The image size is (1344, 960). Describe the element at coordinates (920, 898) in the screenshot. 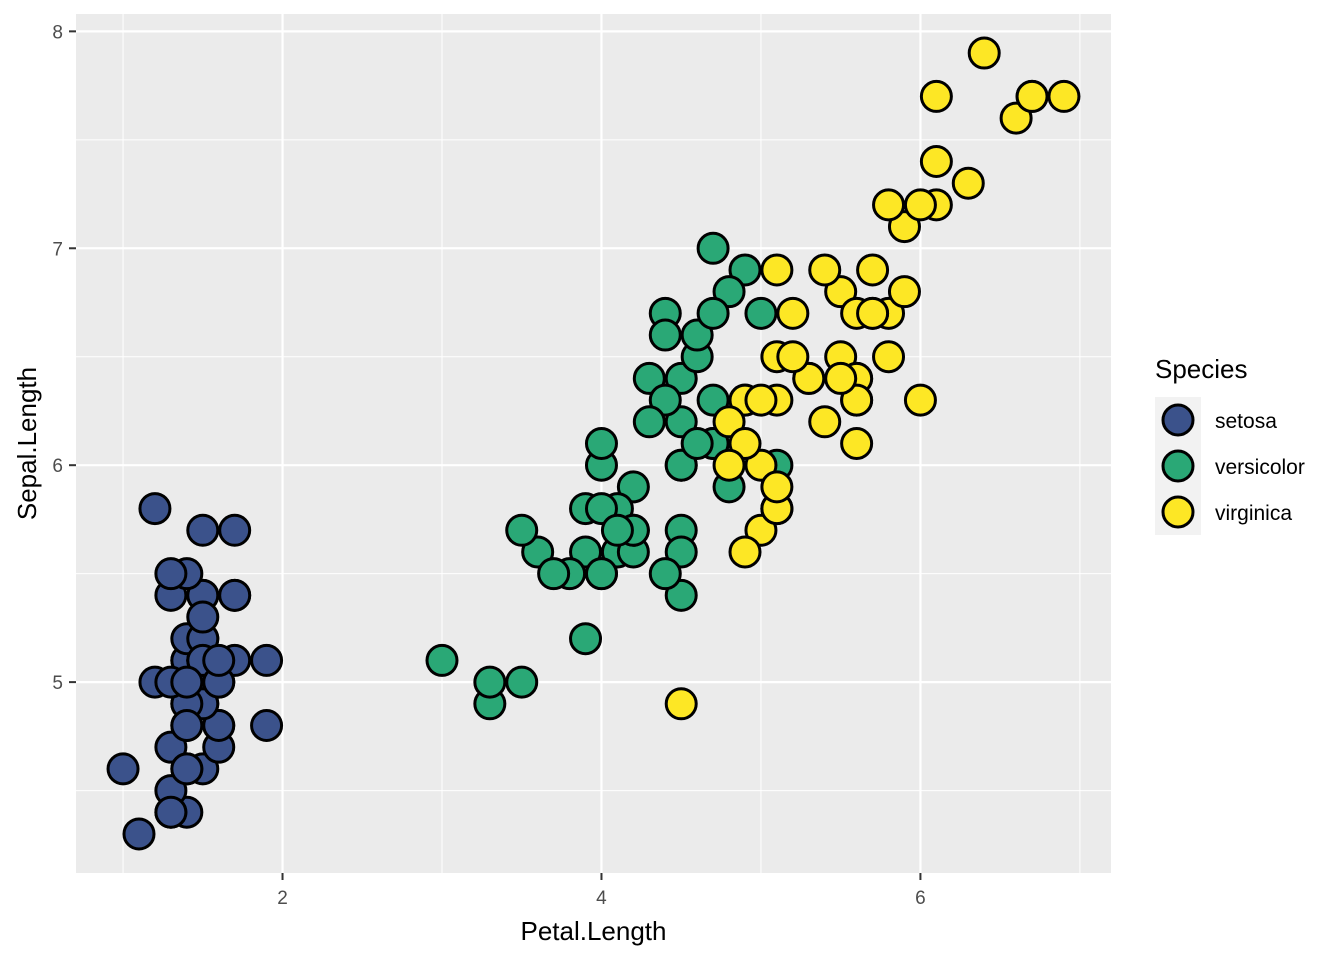

I see `x-tick-label: 6` at that location.